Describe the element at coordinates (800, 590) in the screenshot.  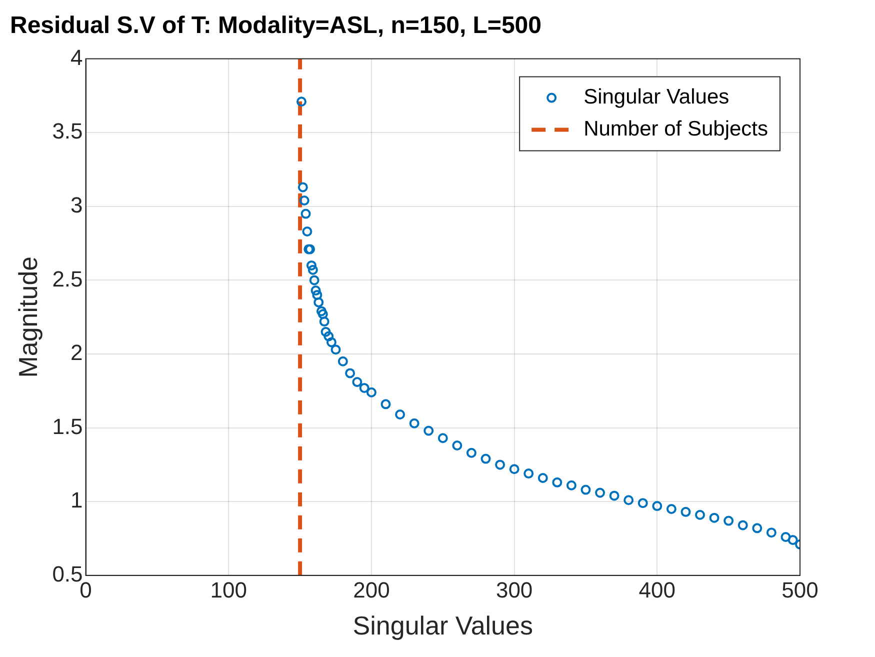
I see `x-tick-label: 500` at that location.